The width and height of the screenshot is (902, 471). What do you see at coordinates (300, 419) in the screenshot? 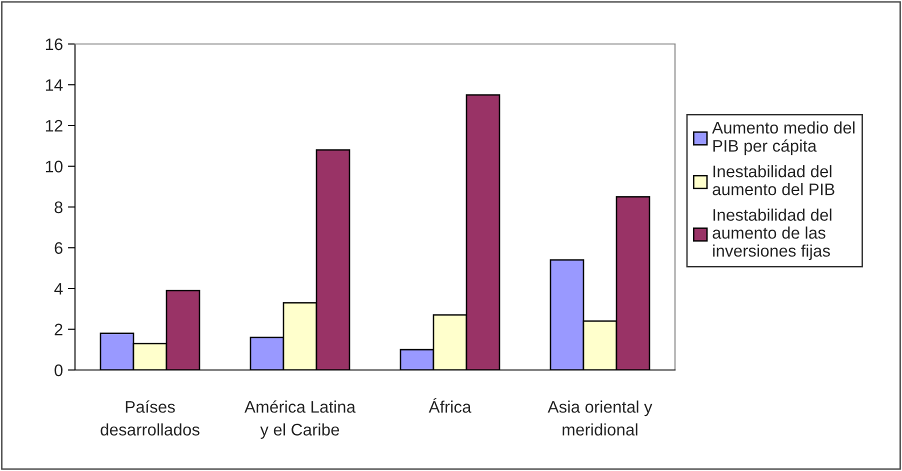
I see `x-tick-label: América Latina y el Caribe` at bounding box center [300, 419].